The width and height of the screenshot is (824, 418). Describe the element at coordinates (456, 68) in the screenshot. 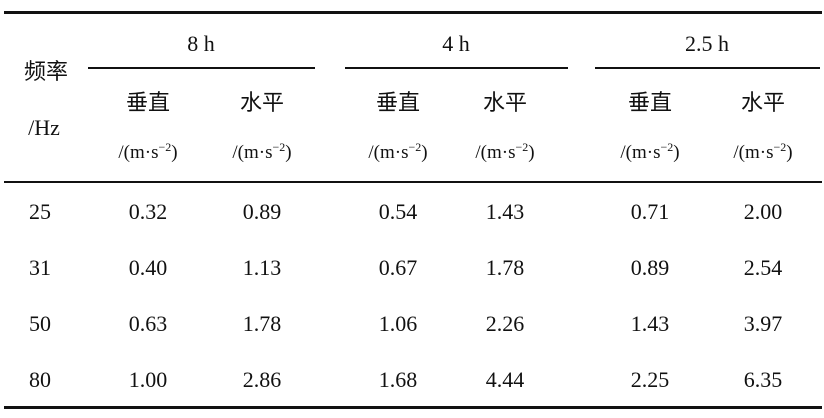

I see `group-rule-4h` at that location.